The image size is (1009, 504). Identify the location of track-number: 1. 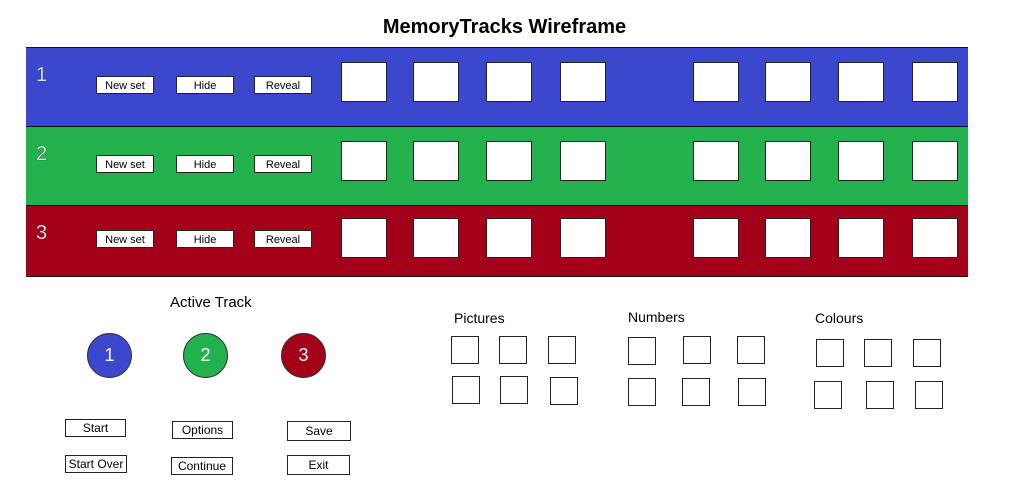
(42, 75).